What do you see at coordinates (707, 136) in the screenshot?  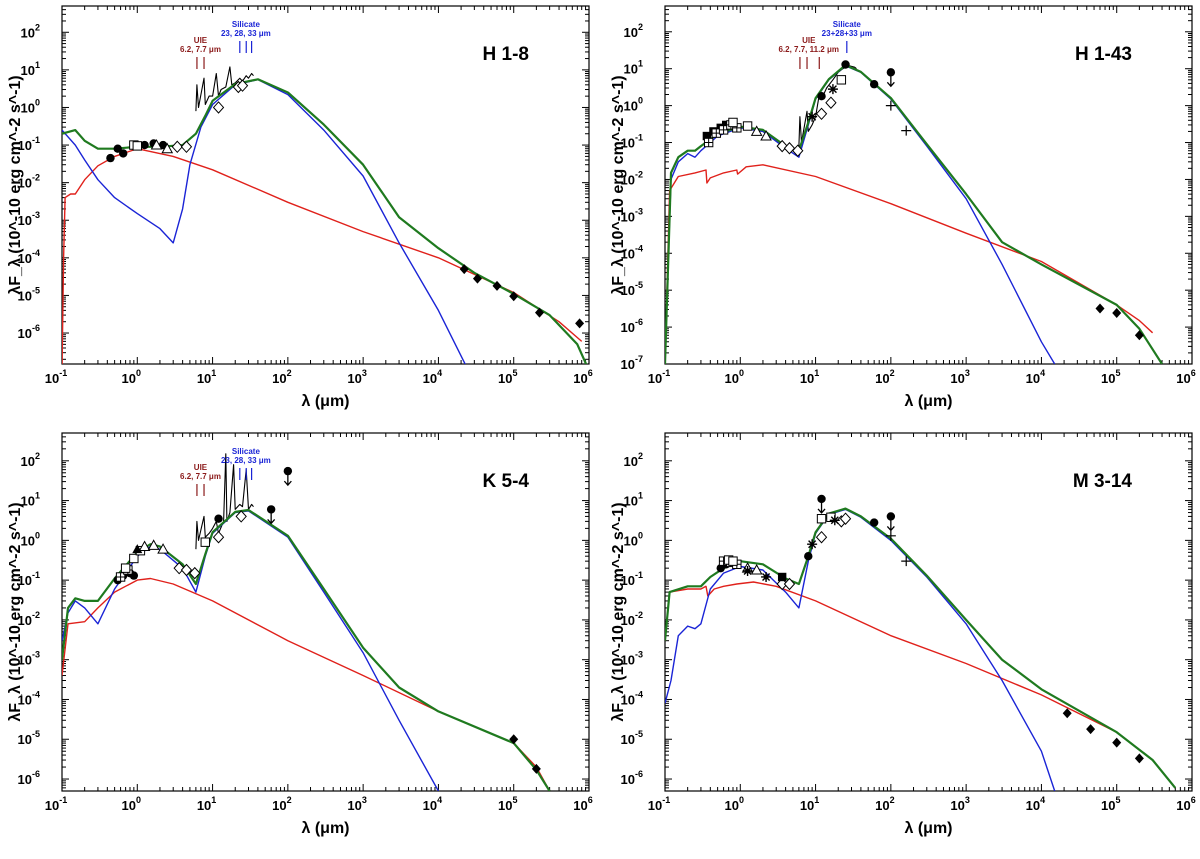 I see `marker-filled-square` at bounding box center [707, 136].